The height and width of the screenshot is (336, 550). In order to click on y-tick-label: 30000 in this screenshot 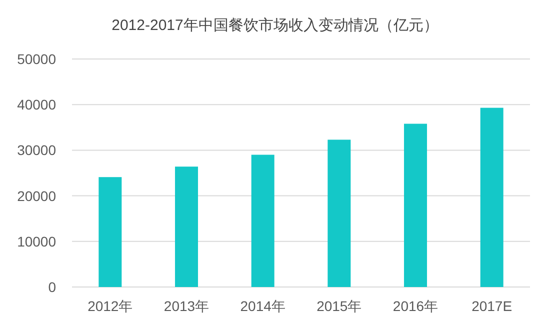, I will do `click(36, 150)`.